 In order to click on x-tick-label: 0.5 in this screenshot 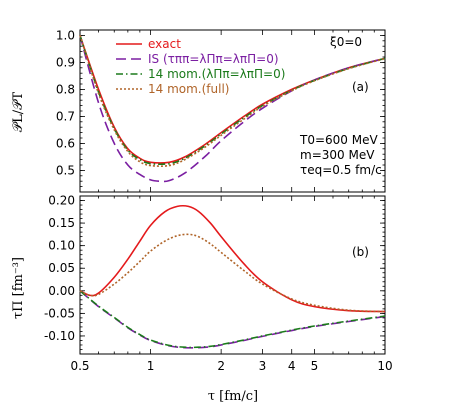, I will do `click(79, 366)`.